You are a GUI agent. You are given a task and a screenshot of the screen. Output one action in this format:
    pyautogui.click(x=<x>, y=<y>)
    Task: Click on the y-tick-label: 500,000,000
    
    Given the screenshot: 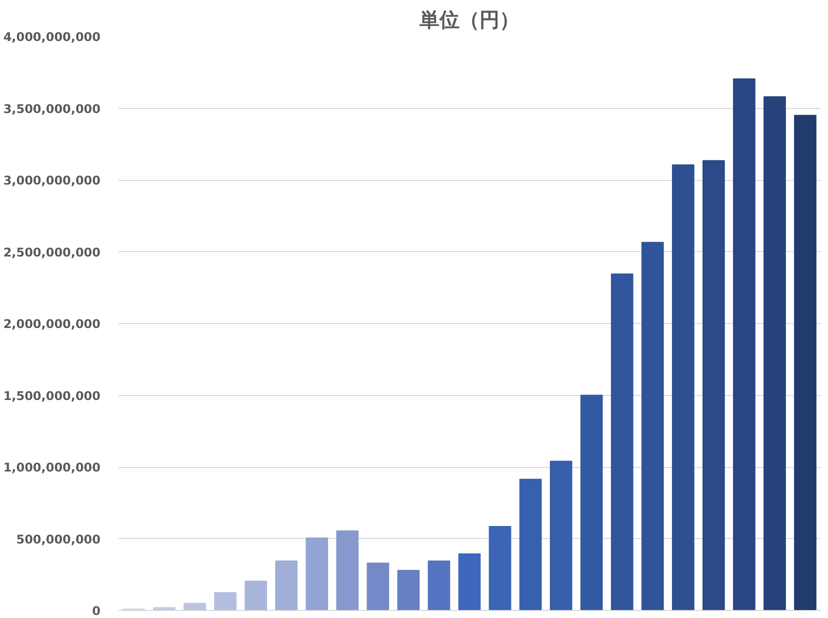 What is the action you would take?
    pyautogui.click(x=58, y=539)
    